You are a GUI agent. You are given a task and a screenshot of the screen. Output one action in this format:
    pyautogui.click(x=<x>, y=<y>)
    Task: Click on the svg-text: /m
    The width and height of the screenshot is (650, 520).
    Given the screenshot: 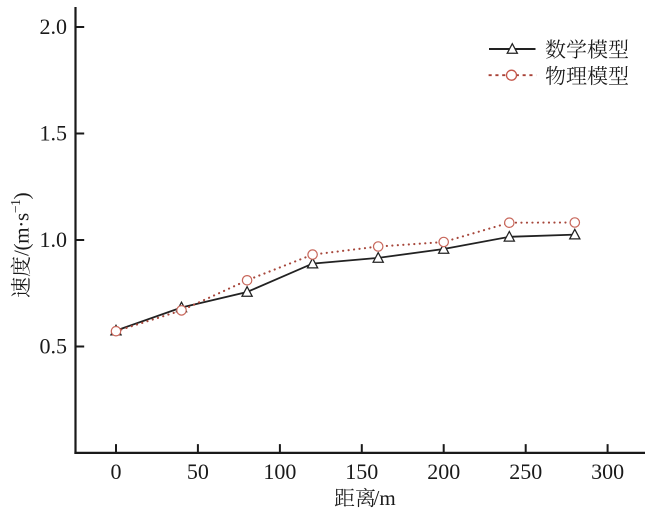 What is the action you would take?
    pyautogui.click(x=385, y=498)
    